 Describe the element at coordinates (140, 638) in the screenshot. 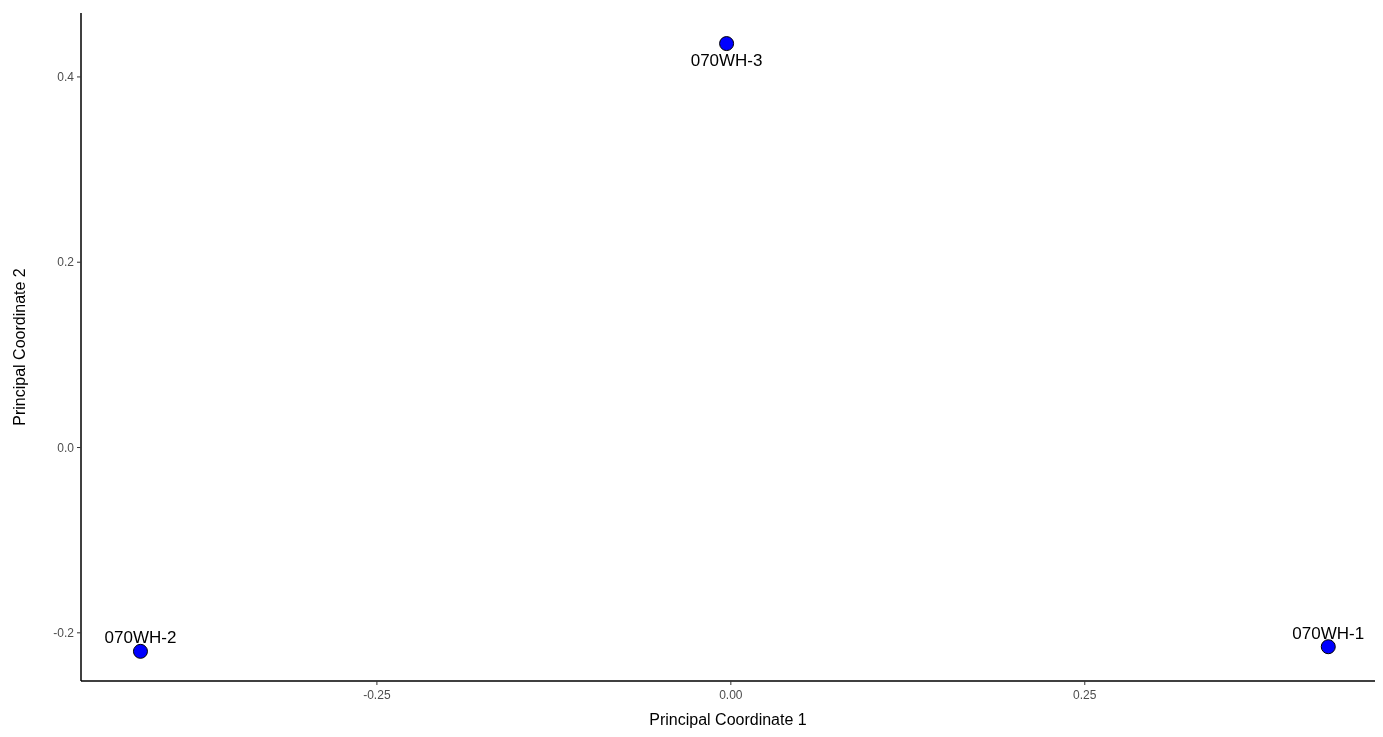

I see `annotation: 070WH-2` at that location.